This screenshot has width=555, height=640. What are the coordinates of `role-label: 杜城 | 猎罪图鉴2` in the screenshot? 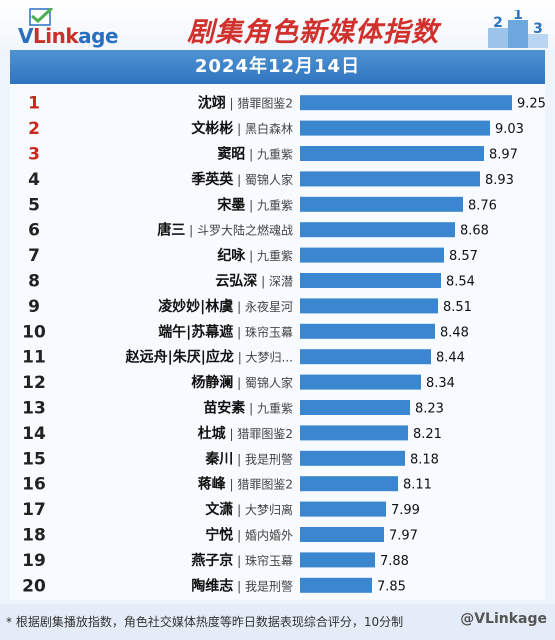 It's located at (245, 433).